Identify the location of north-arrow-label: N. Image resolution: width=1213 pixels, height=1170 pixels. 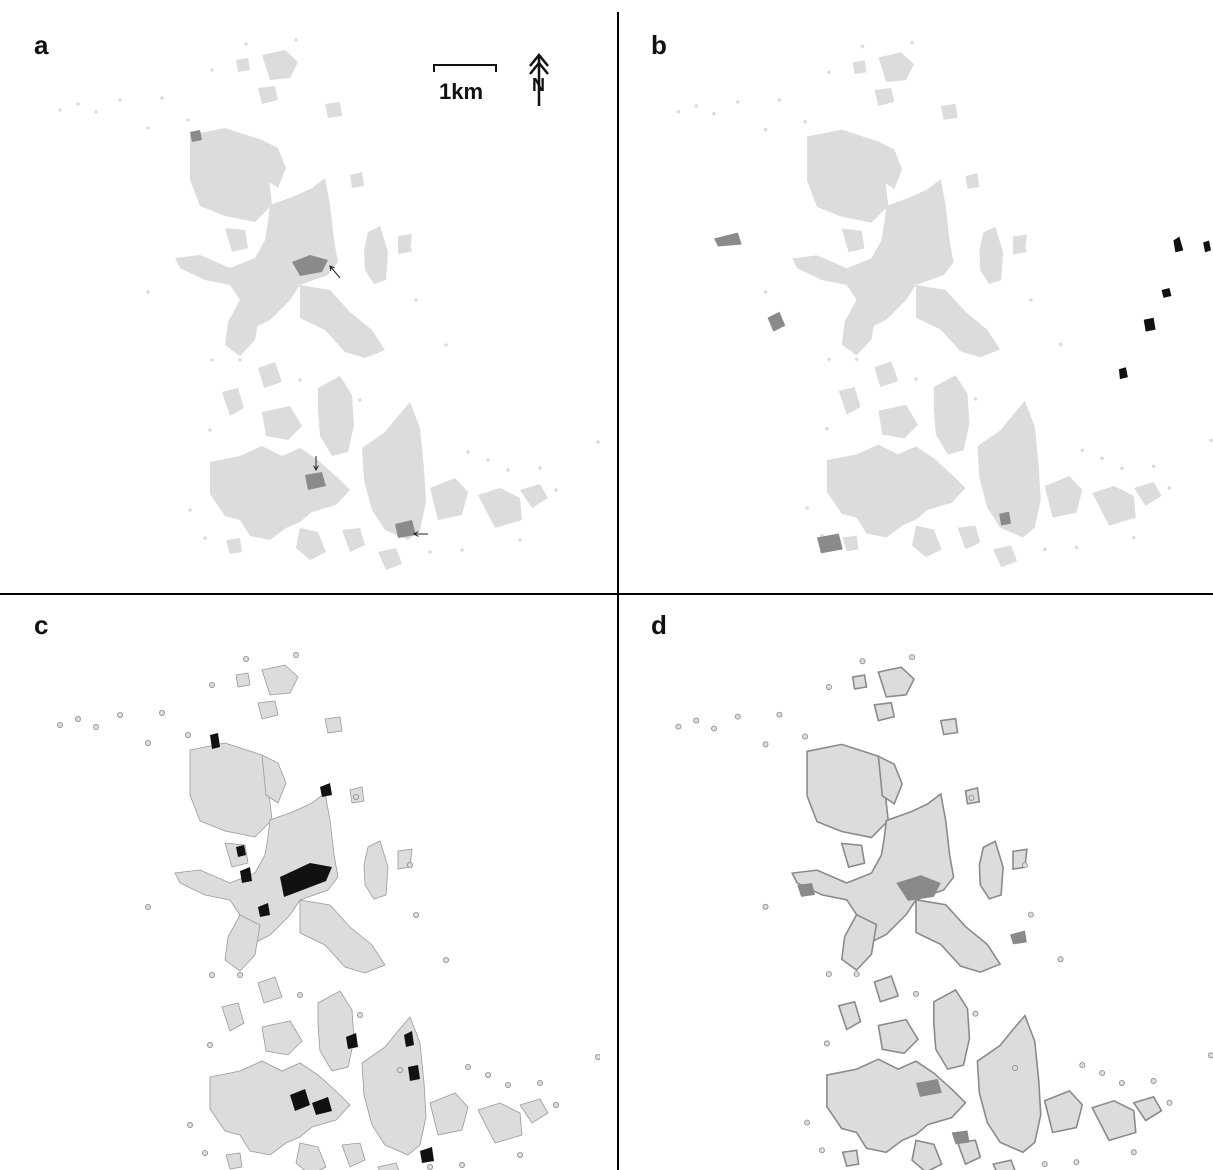
(538, 85).